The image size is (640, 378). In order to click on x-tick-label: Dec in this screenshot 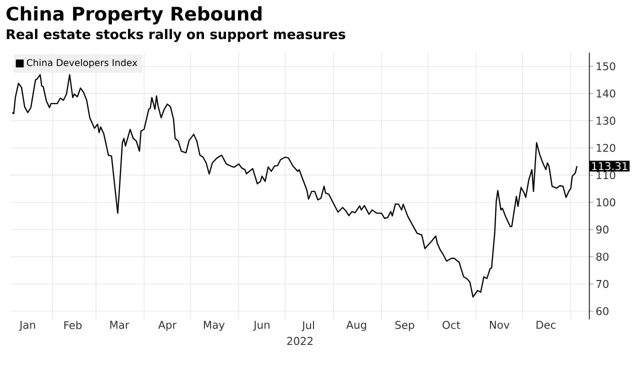, I will do `click(546, 324)`.